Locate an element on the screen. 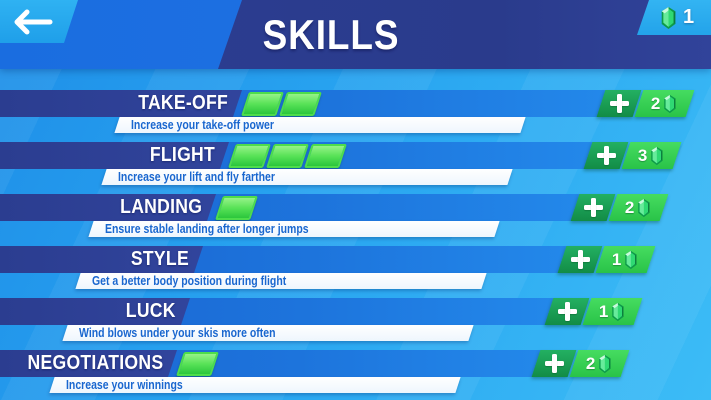 Image resolution: width=711 pixels, height=400 pixels. gem-counter: 1 is located at coordinates (674, 17).